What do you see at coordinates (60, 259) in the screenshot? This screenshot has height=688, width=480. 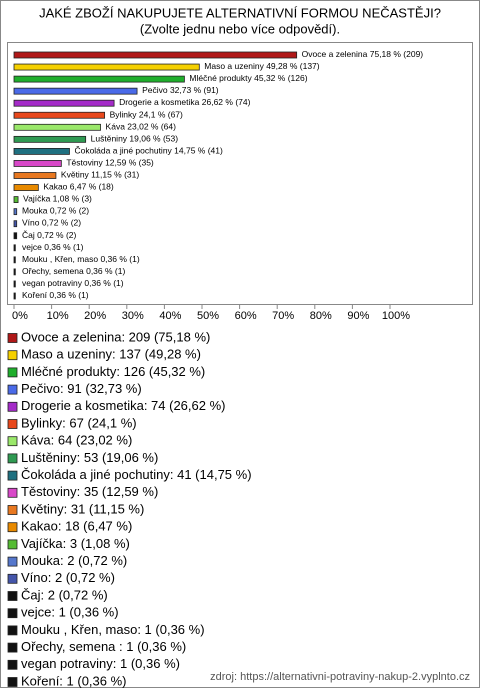 I see `category-label: Mouku , Křen, maso` at bounding box center [60, 259].